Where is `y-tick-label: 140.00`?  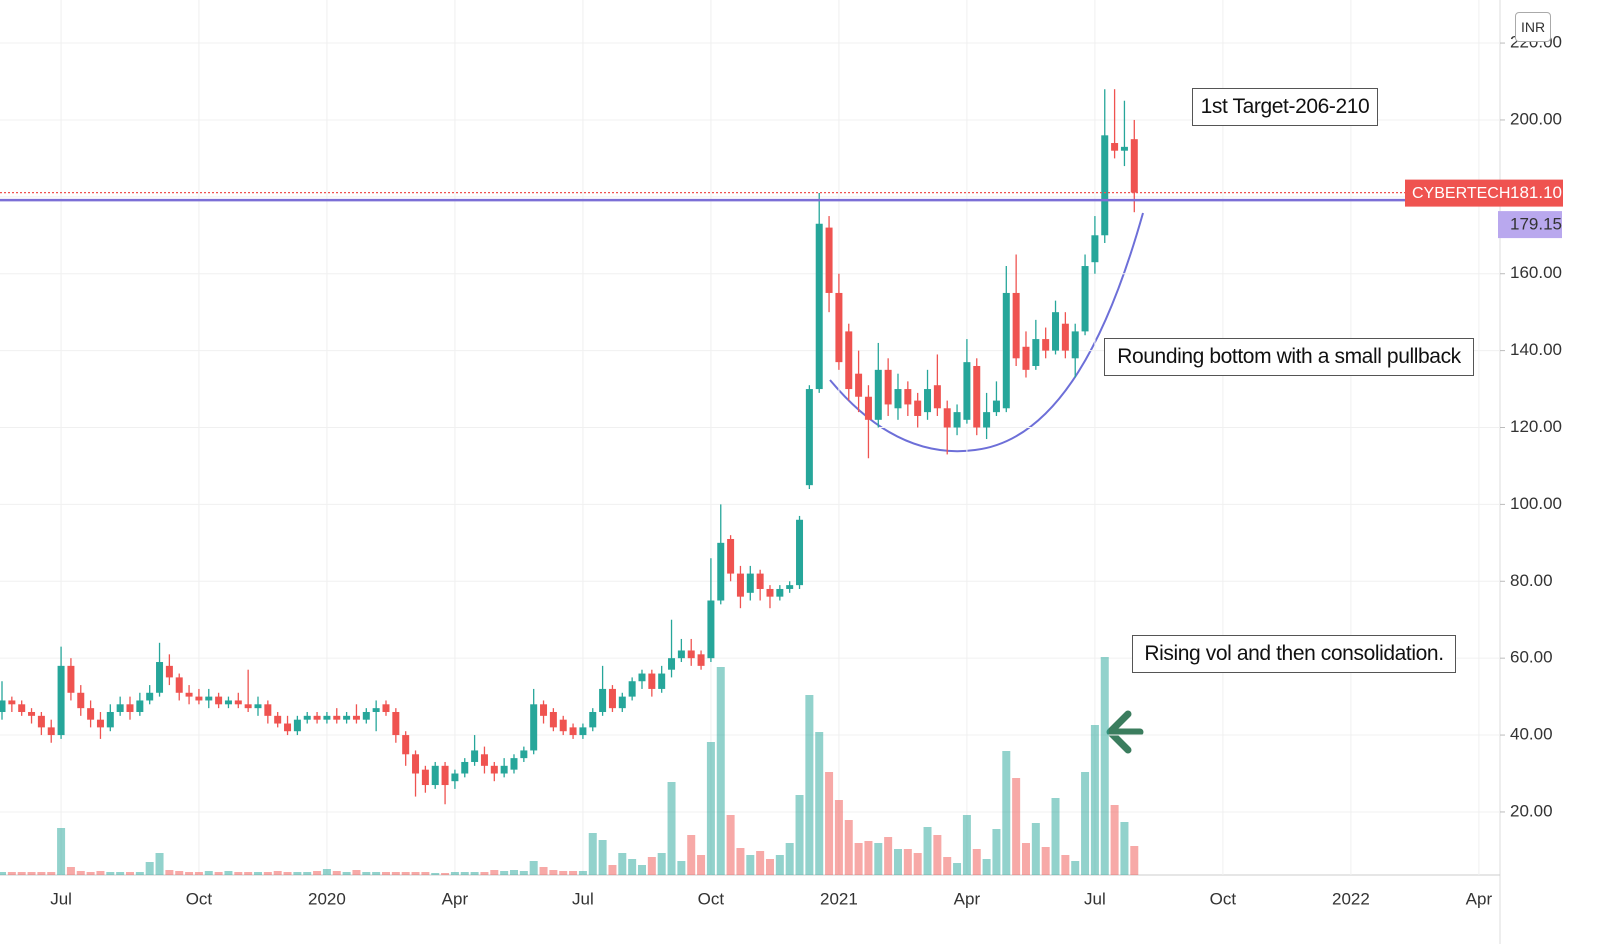
y-tick-label: 140.00 is located at coordinates (1536, 349).